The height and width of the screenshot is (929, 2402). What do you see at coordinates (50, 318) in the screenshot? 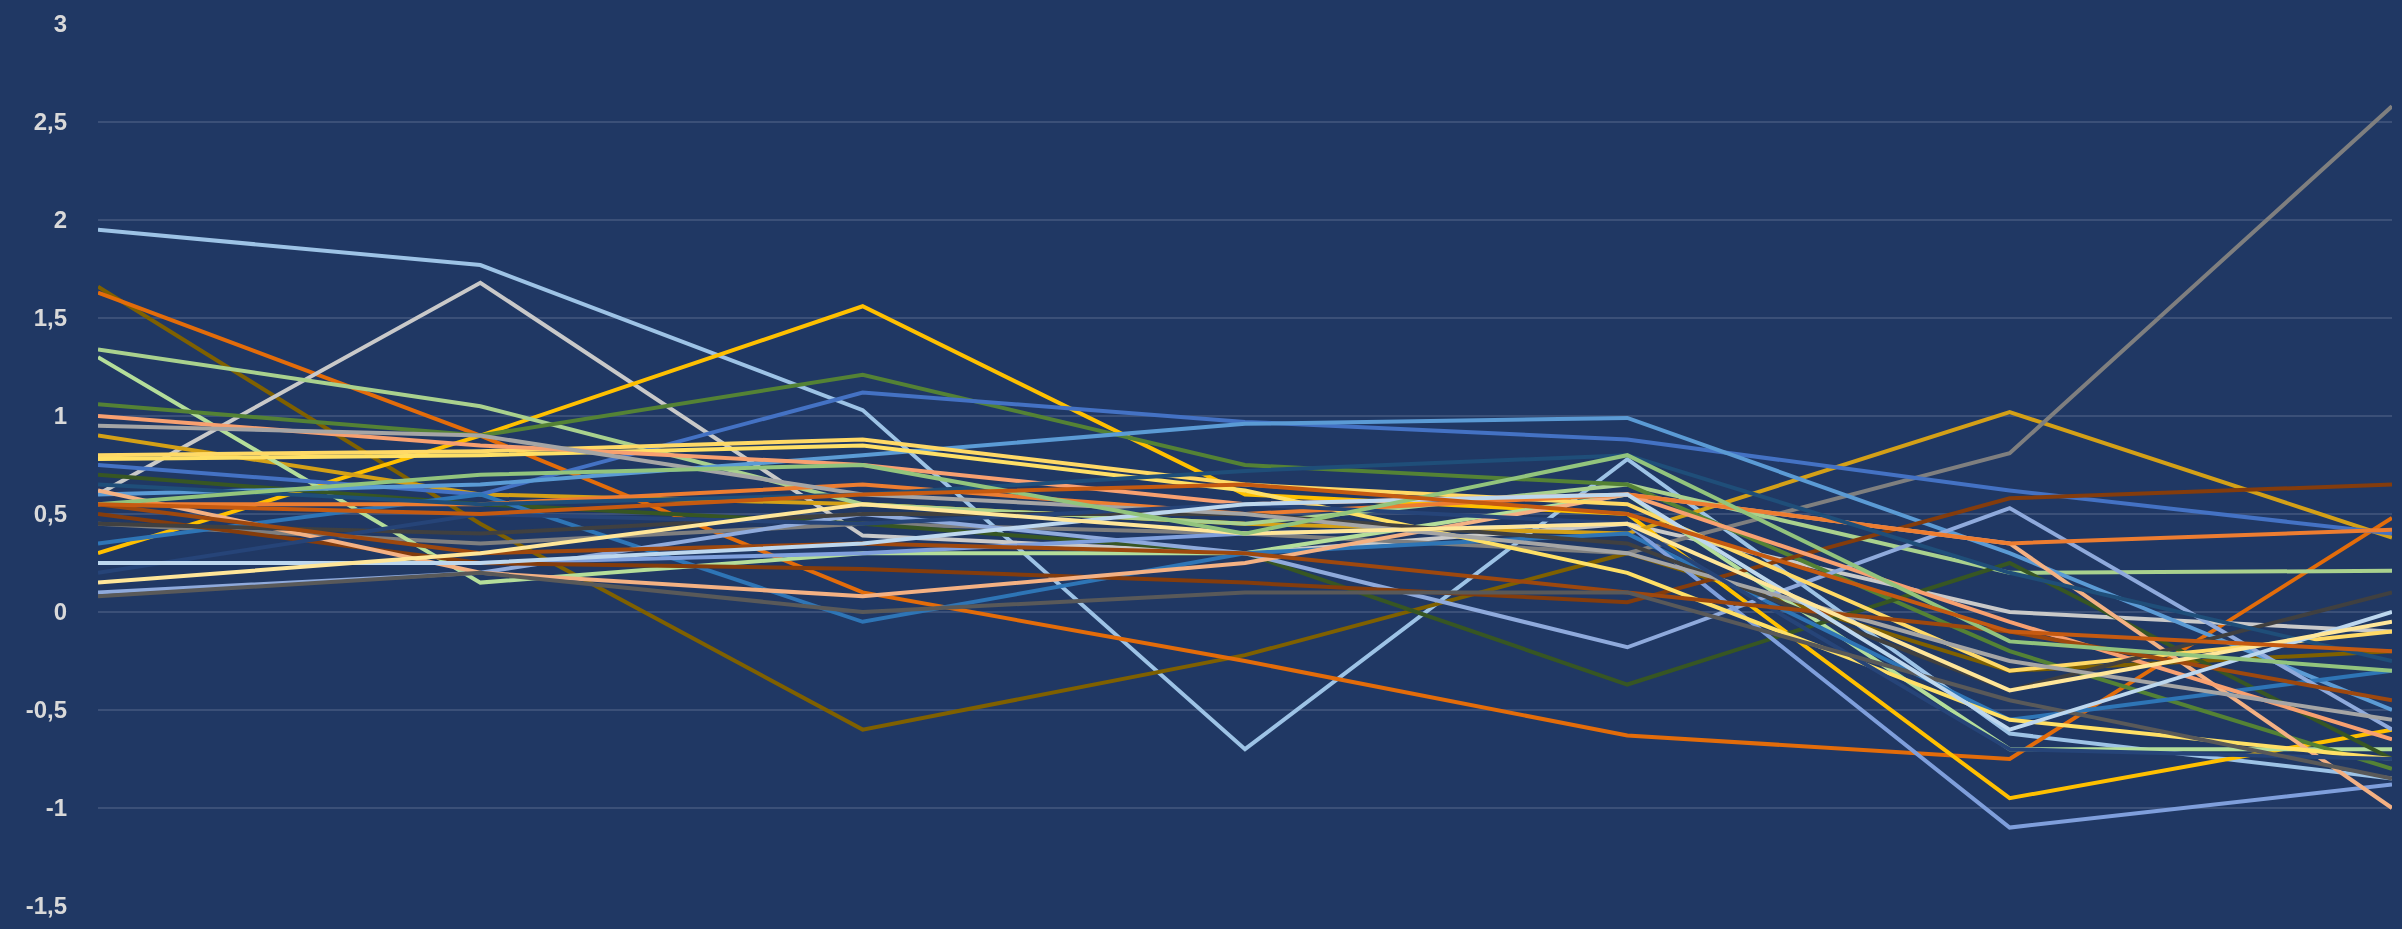
I see `y-tick-label: 1,5` at bounding box center [50, 318].